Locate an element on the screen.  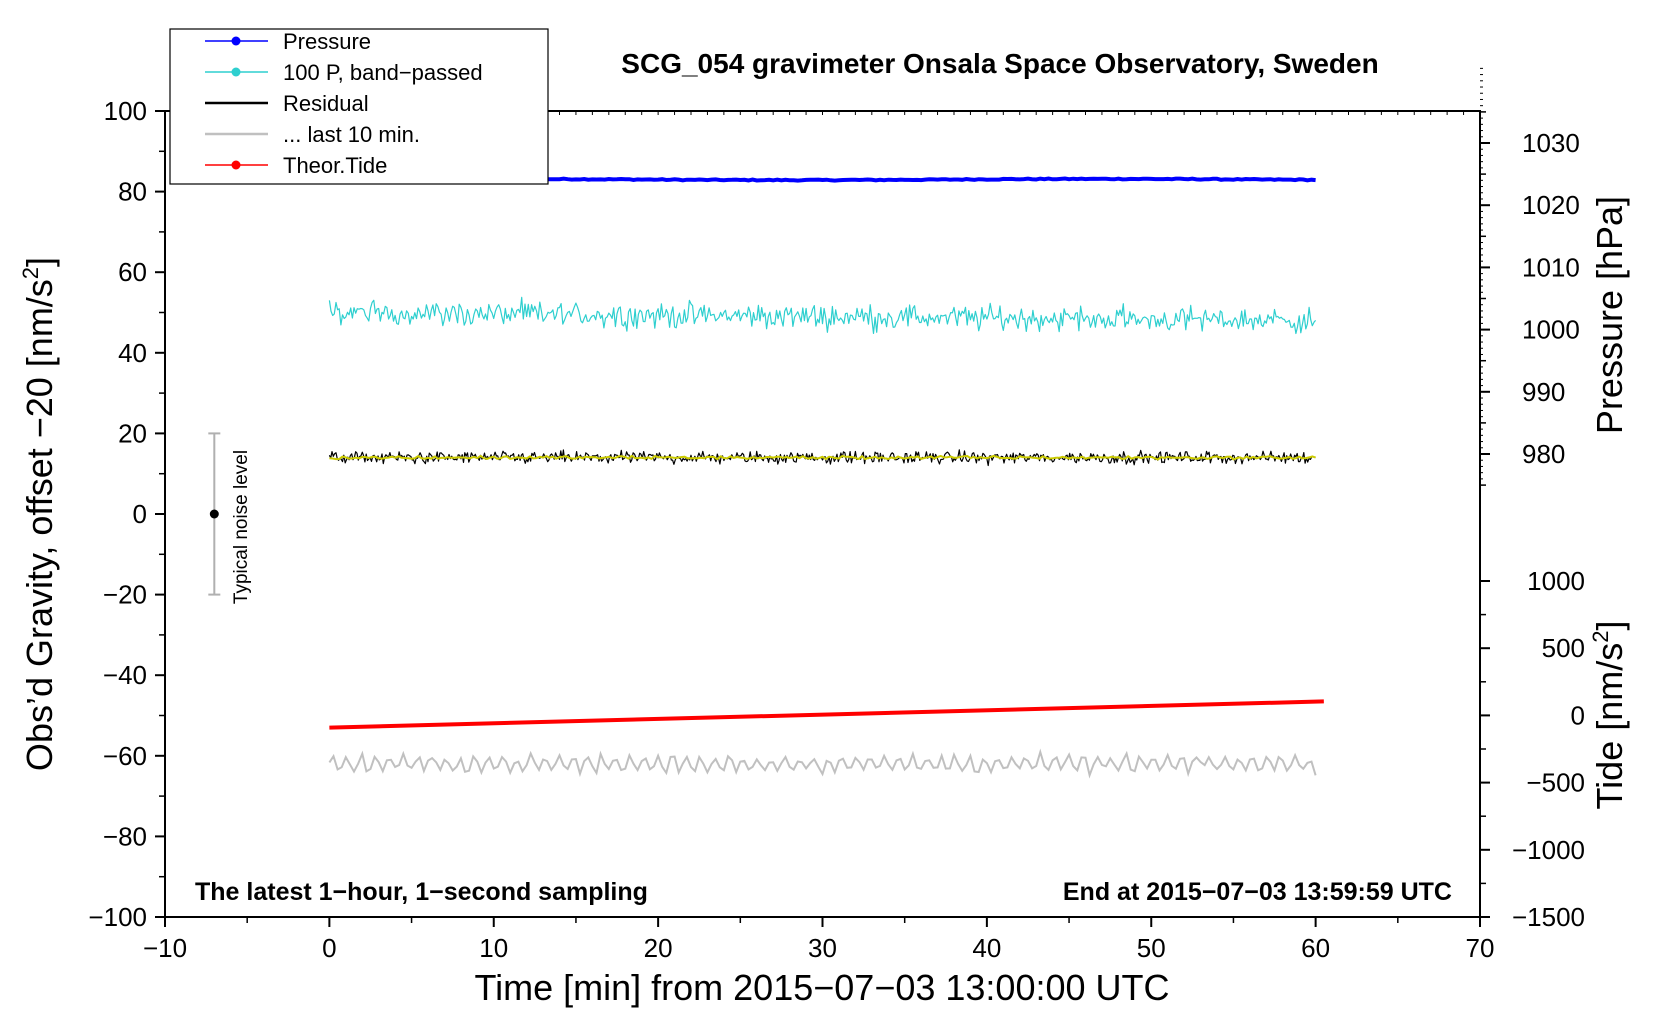
x-tick-label: −10 is located at coordinates (165, 948).